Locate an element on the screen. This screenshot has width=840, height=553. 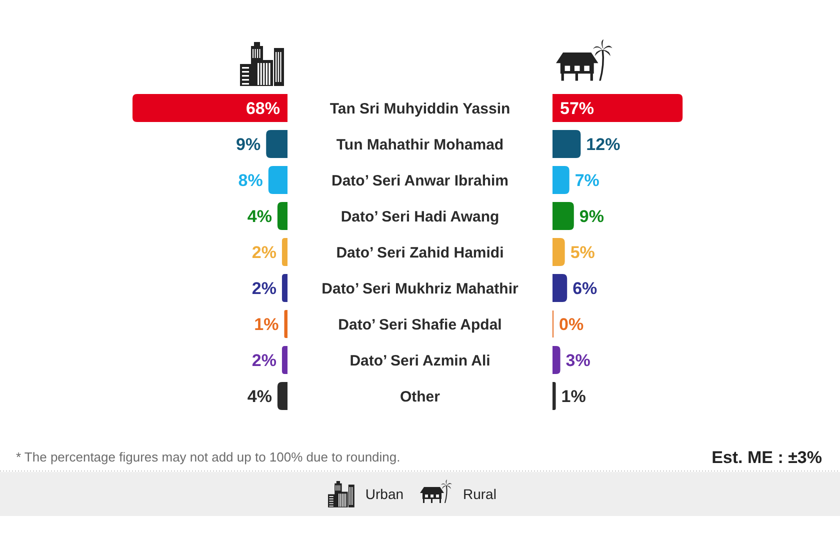
text: Est. ME : ±3% is located at coordinates (767, 457).